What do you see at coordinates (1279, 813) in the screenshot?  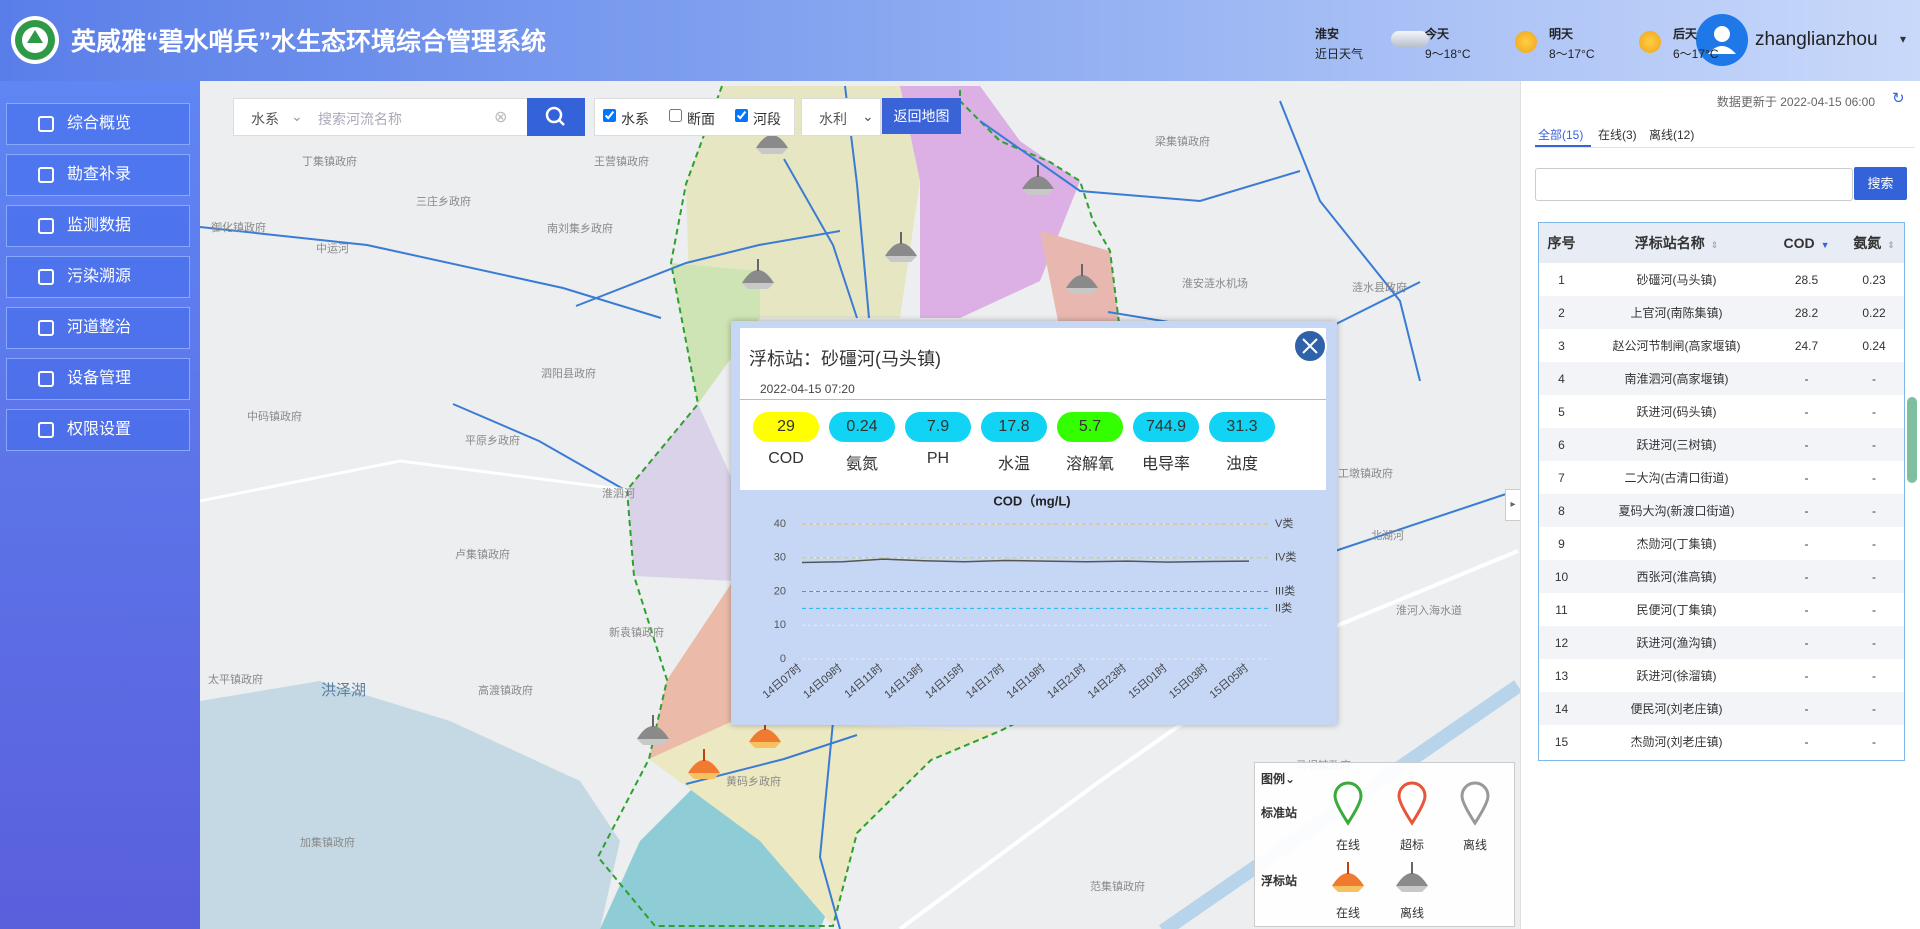 I see `legend-group: 标准站` at bounding box center [1279, 813].